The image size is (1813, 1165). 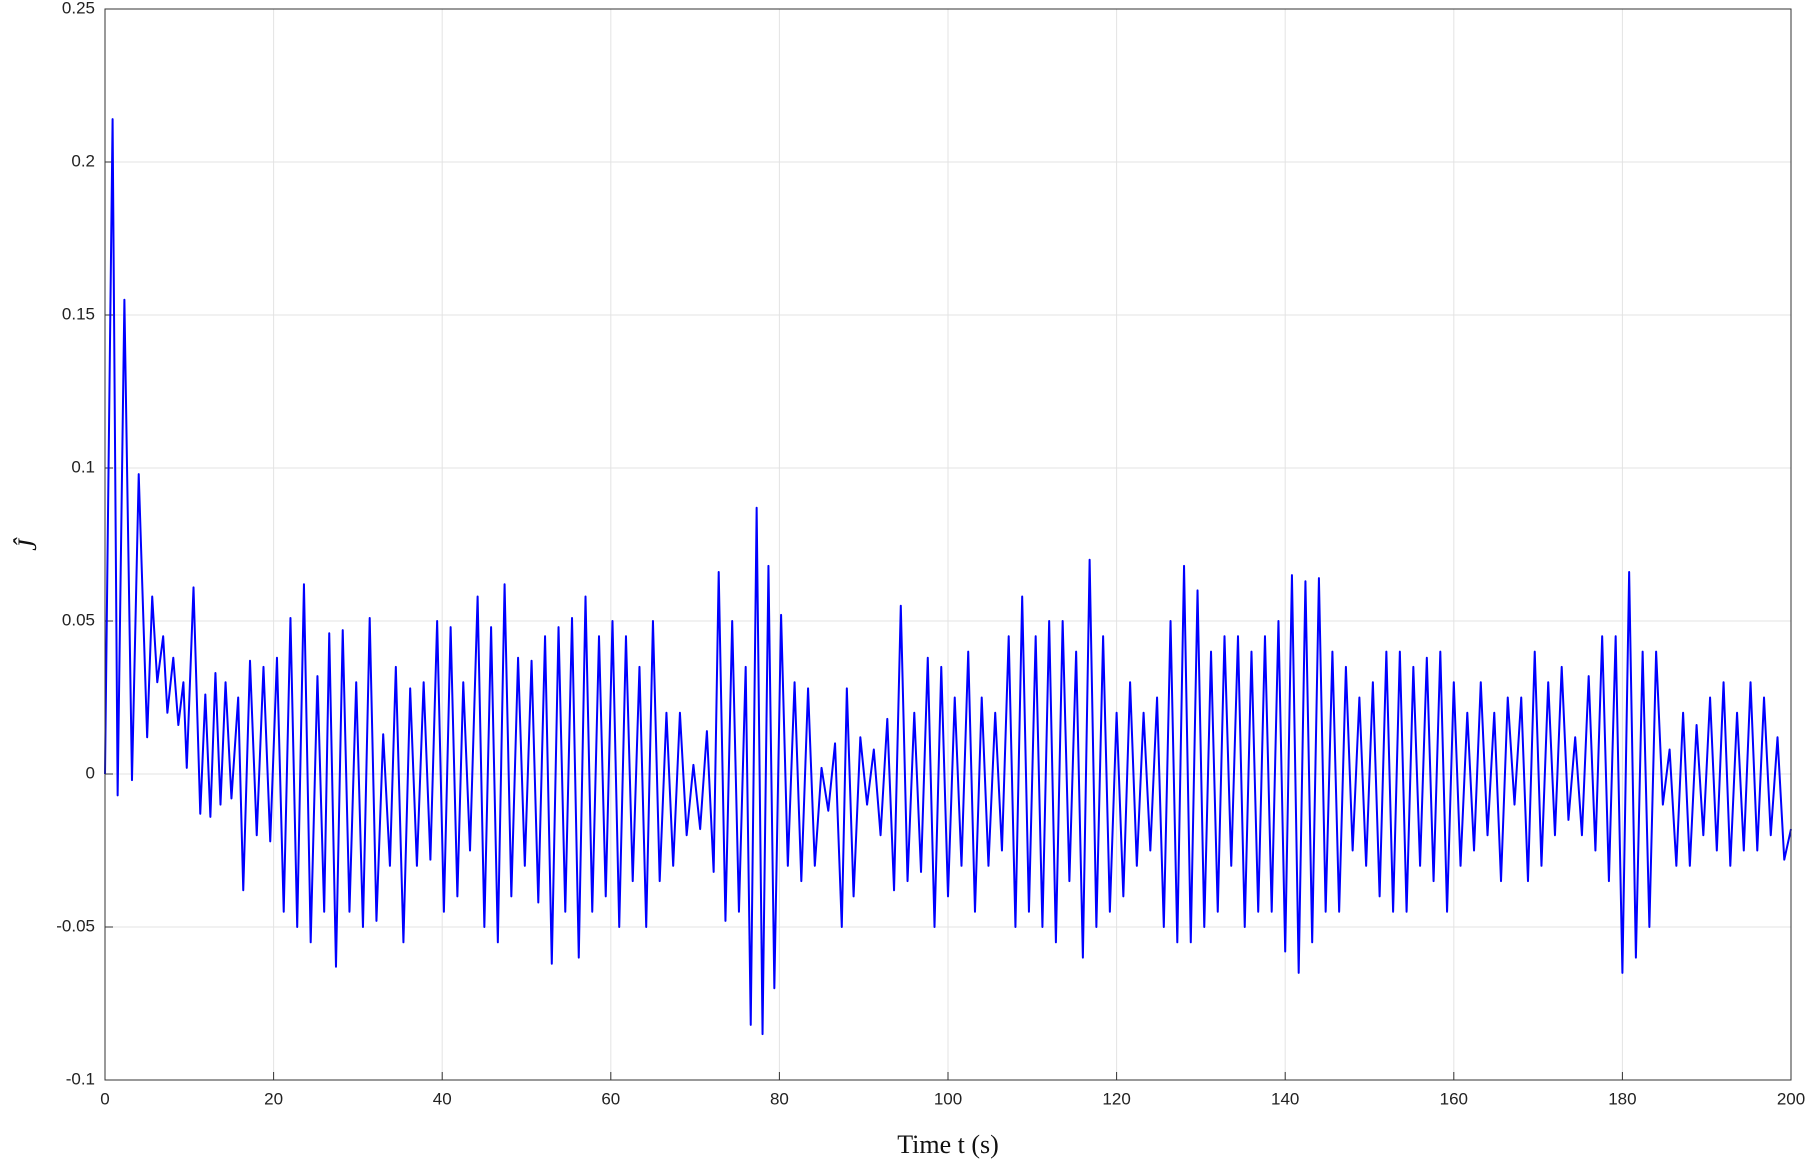 I want to click on x-tick-label: 180, so click(x=1622, y=1098).